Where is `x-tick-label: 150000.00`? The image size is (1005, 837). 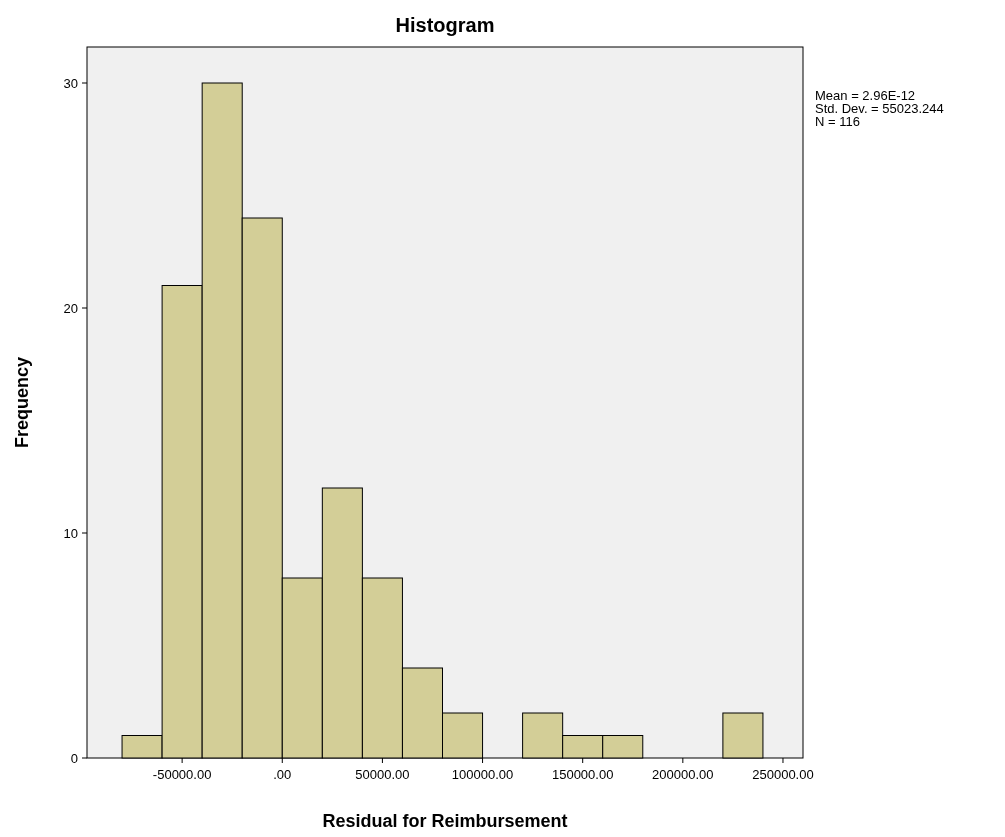
x-tick-label: 150000.00 is located at coordinates (582, 774).